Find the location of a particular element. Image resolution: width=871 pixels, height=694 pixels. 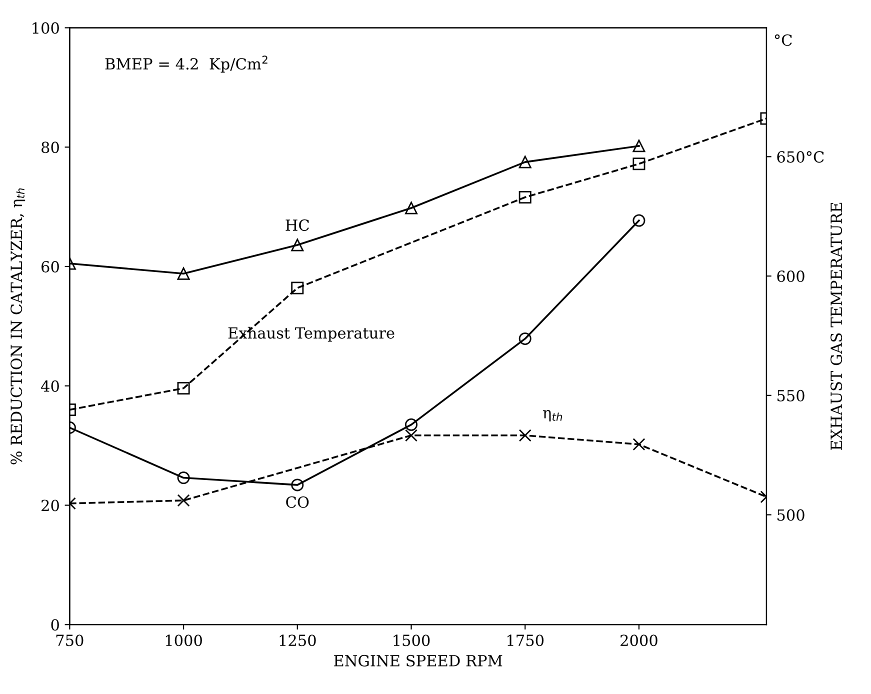

x-tick-label: 2000 is located at coordinates (639, 640).